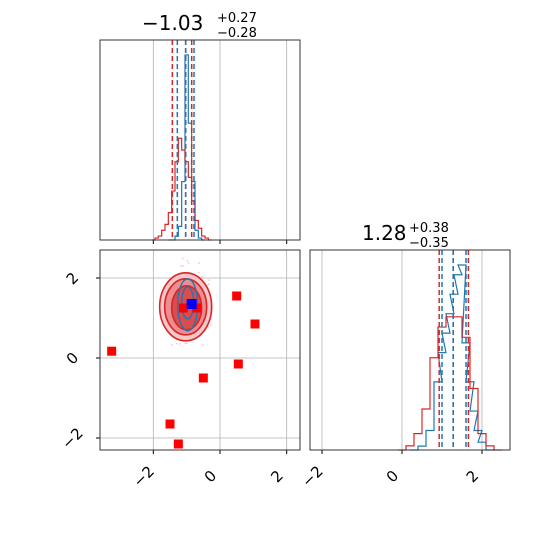  Describe the element at coordinates (237, 33) in the screenshot. I see `panel-title-lower-error: −0.28` at that location.